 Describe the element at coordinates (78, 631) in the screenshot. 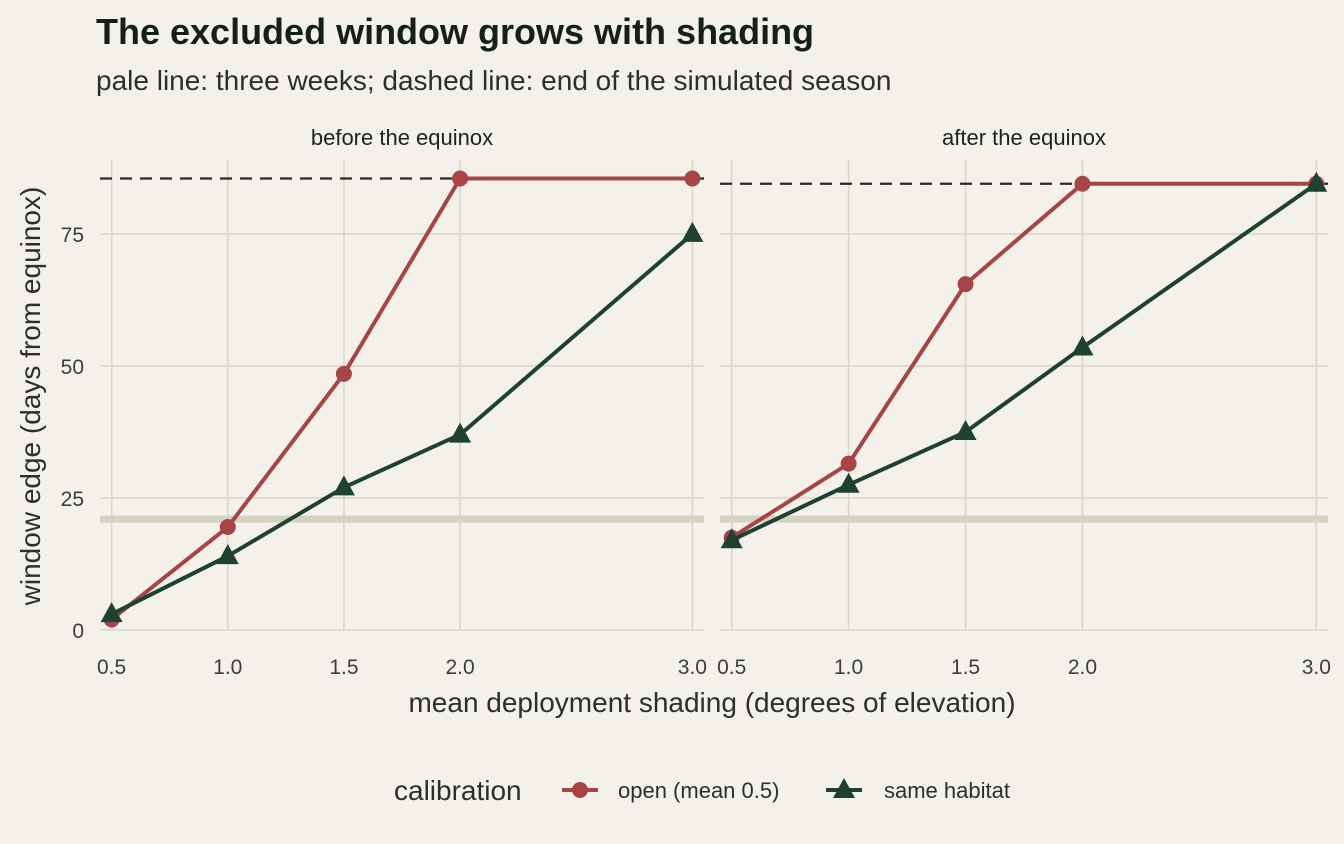

I see `y-tick-label: 0` at that location.